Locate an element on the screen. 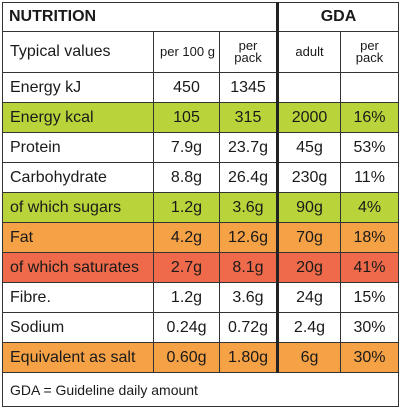  nutrient-row: Sodium 0.24g 0.72g 2.4g 30% is located at coordinates (200, 327).